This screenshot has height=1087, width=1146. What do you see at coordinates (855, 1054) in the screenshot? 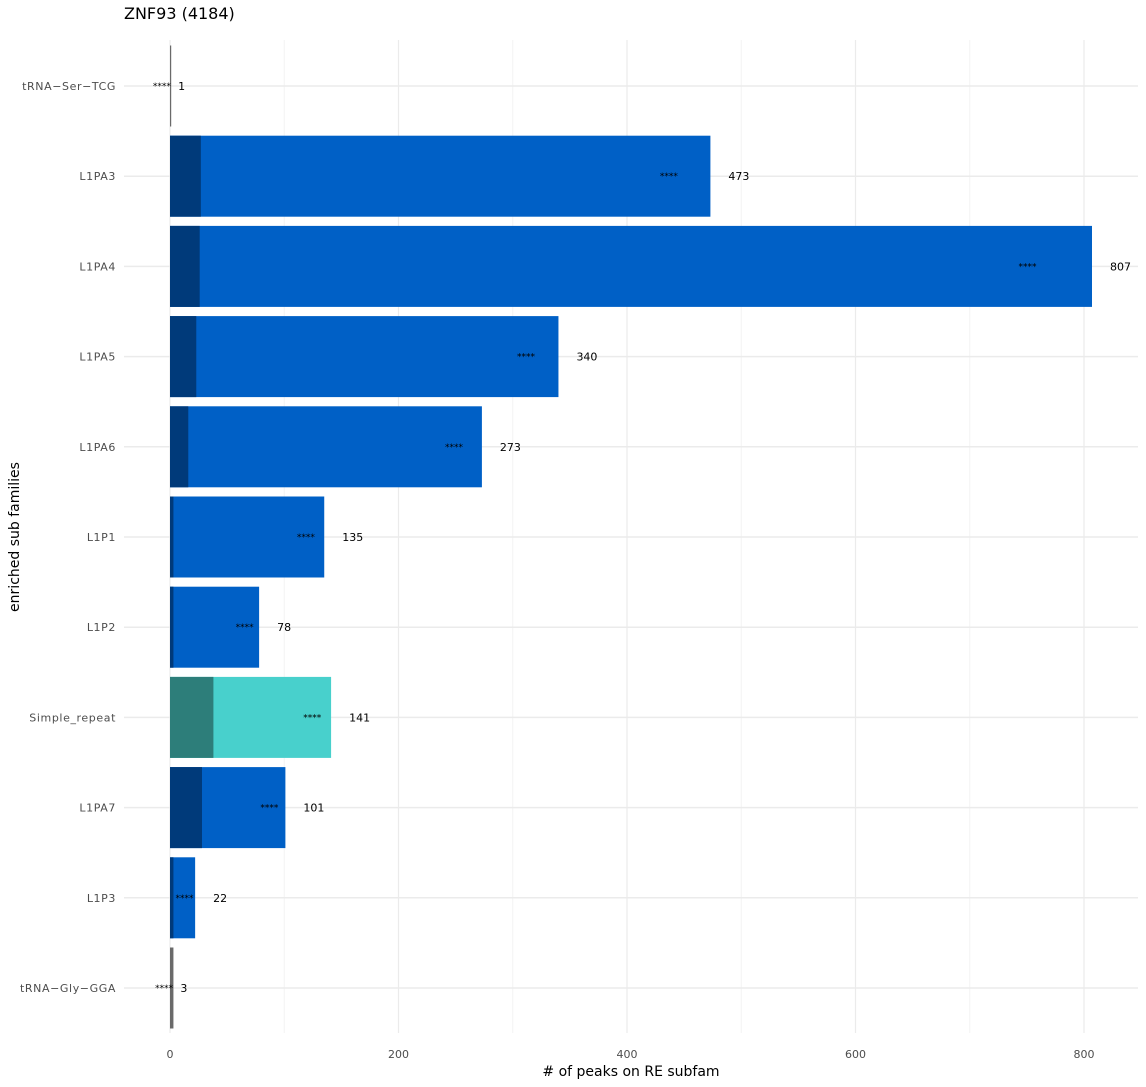
I see `x-tick-label: 600` at bounding box center [855, 1054].